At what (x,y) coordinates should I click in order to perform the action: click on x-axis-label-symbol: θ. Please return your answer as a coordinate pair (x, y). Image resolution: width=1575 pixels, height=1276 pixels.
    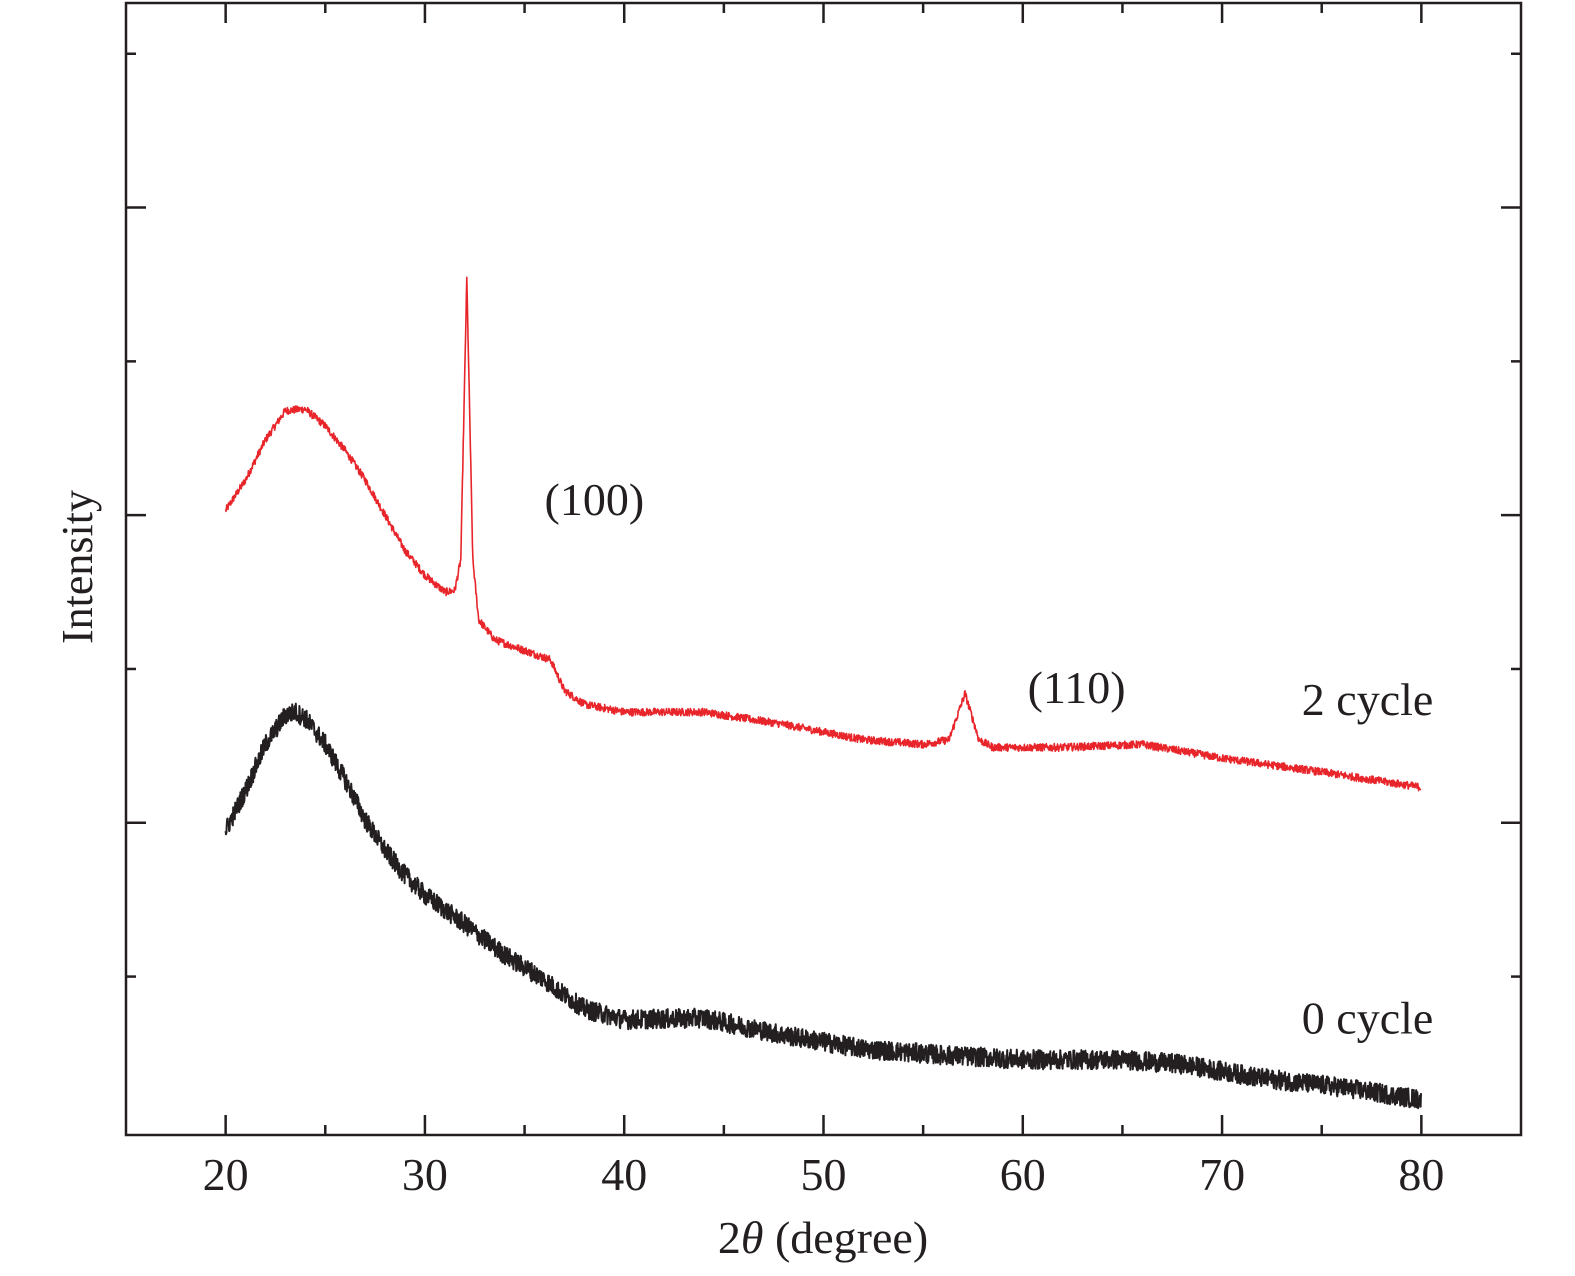
    Looking at the image, I should click on (752, 1237).